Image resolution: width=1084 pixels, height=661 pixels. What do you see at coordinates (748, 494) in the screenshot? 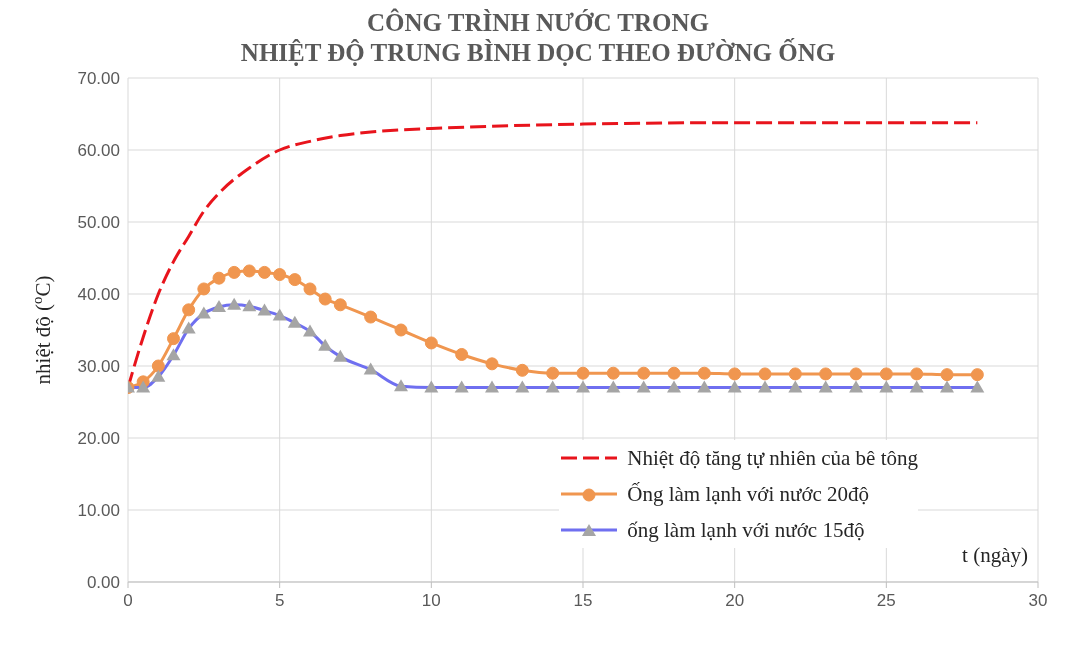
I see `legend-label: Ống làm lạnh với nước 20độ` at bounding box center [748, 494].